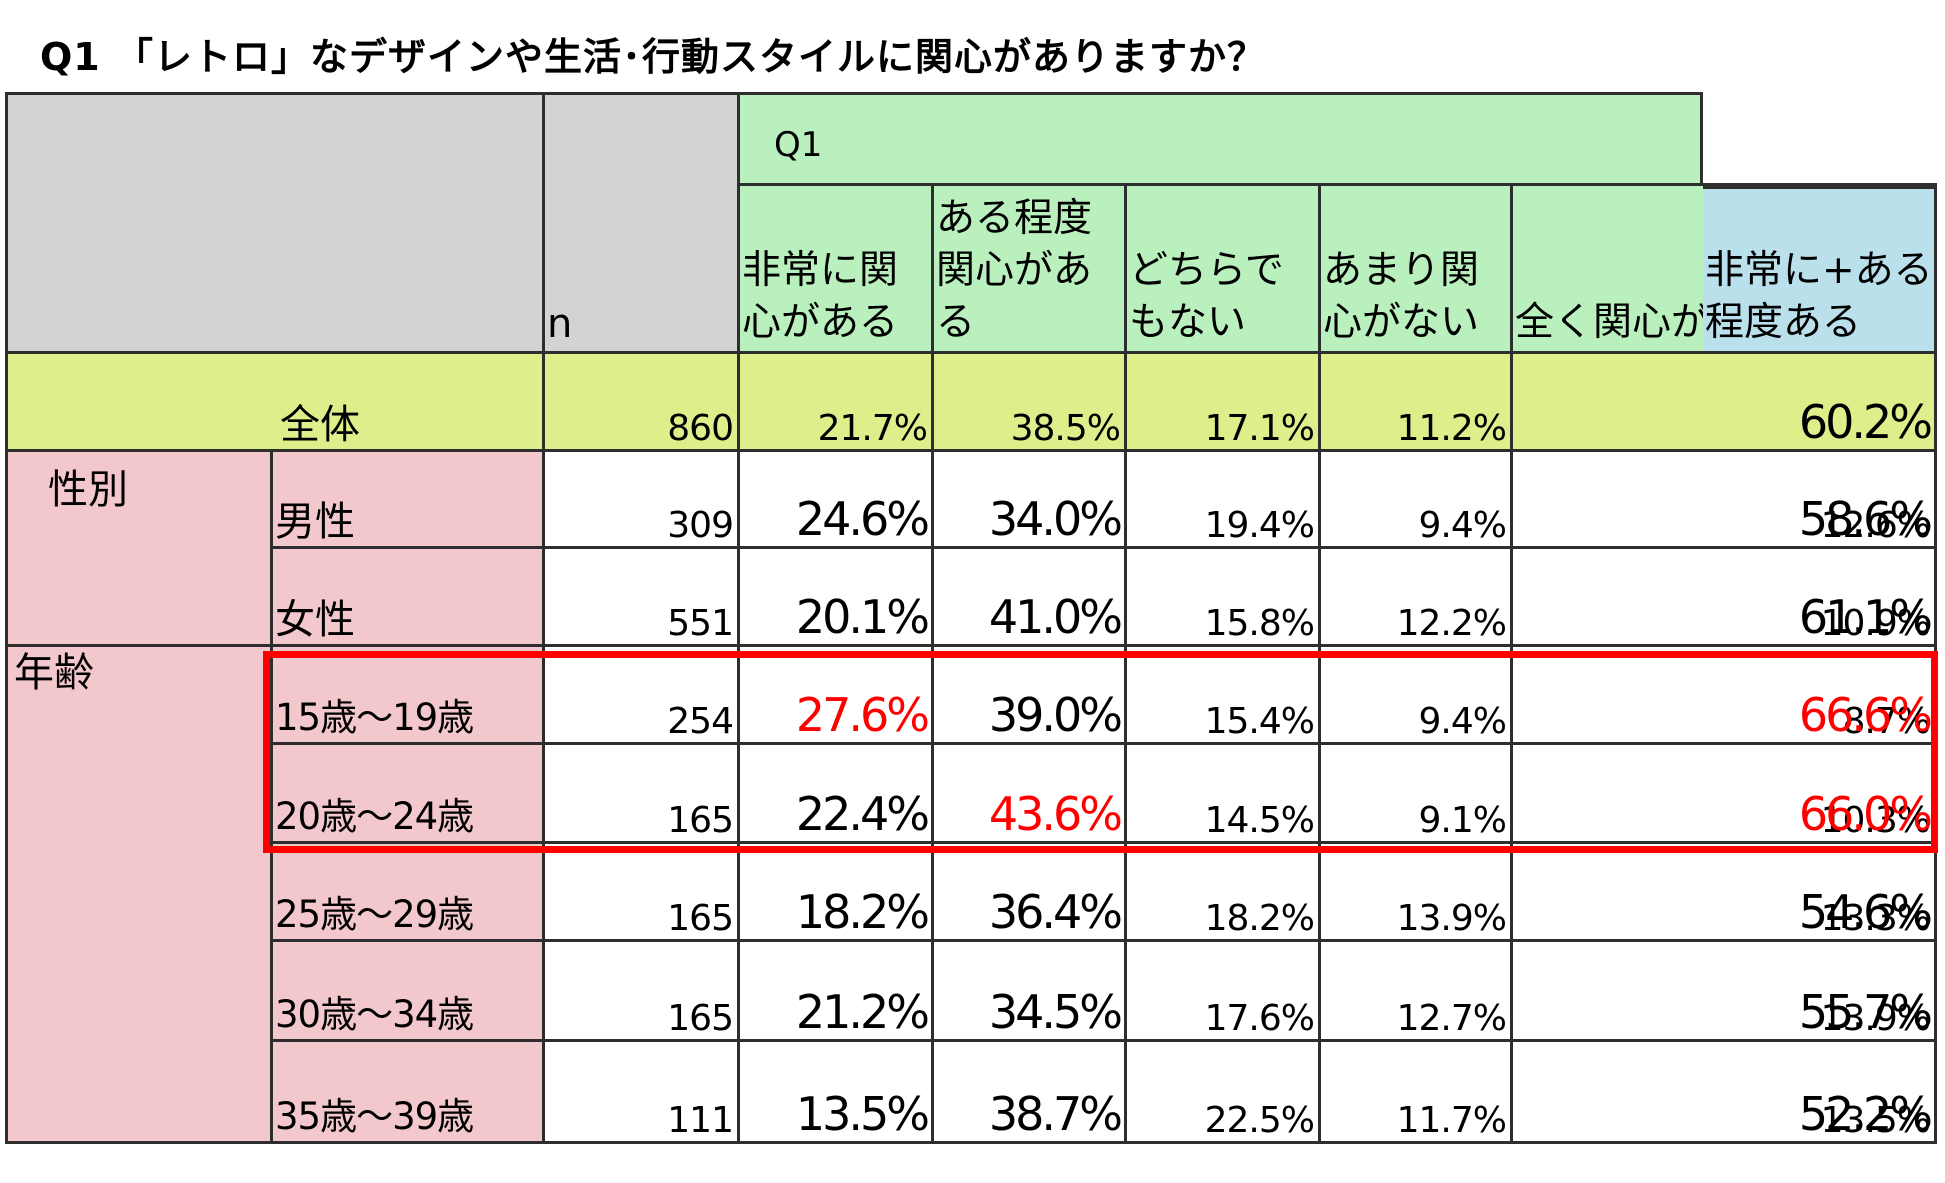  What do you see at coordinates (1417, 598) in the screenshot?
I see `value-cell: 12.2%` at bounding box center [1417, 598].